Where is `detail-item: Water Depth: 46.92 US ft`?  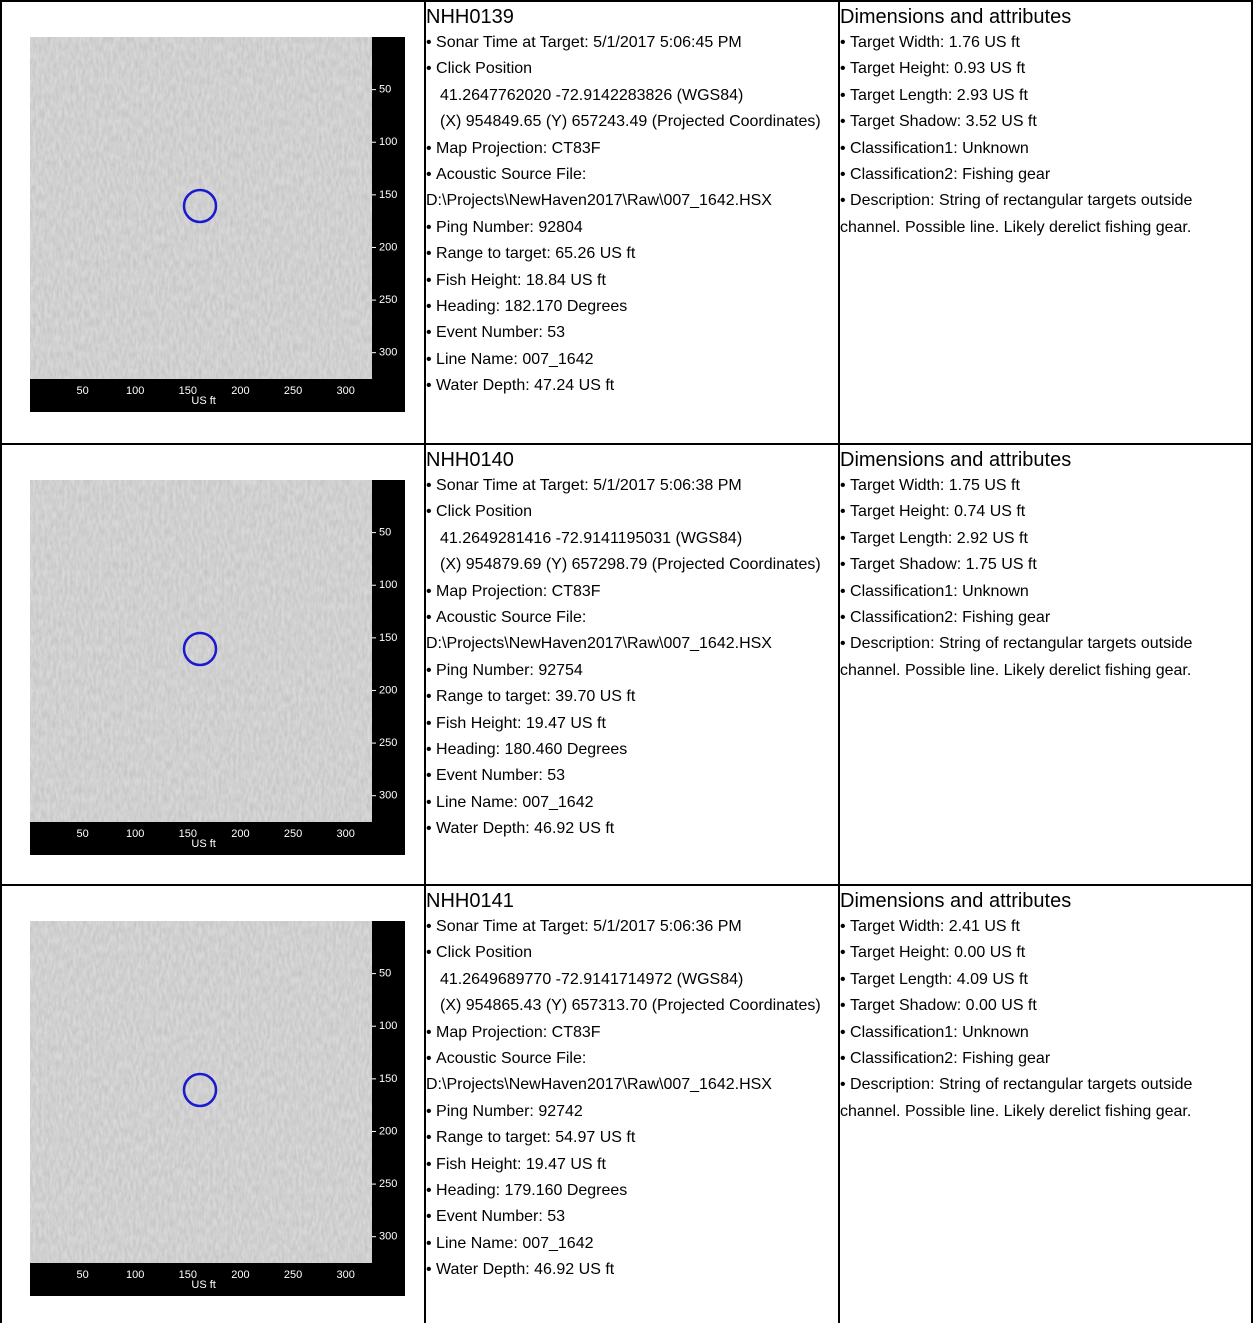 detail-item: Water Depth: 46.92 US ft is located at coordinates (630, 1270).